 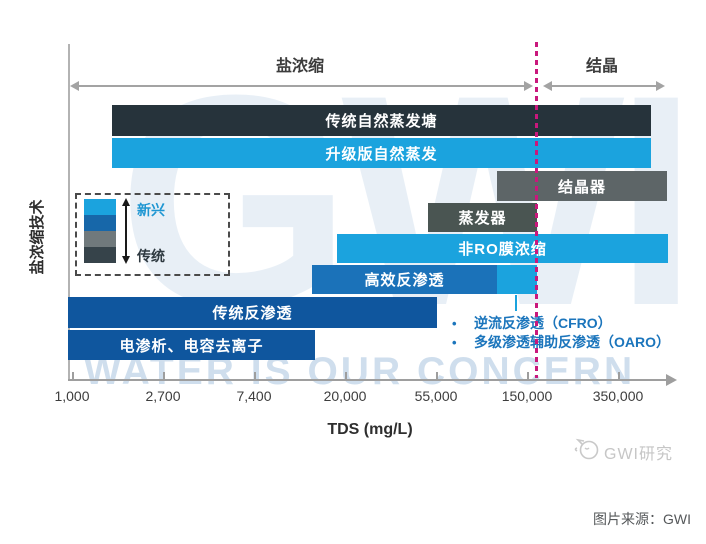 I want to click on bar-high-efficiency-ro: 高效反渗透, so click(x=404, y=279).